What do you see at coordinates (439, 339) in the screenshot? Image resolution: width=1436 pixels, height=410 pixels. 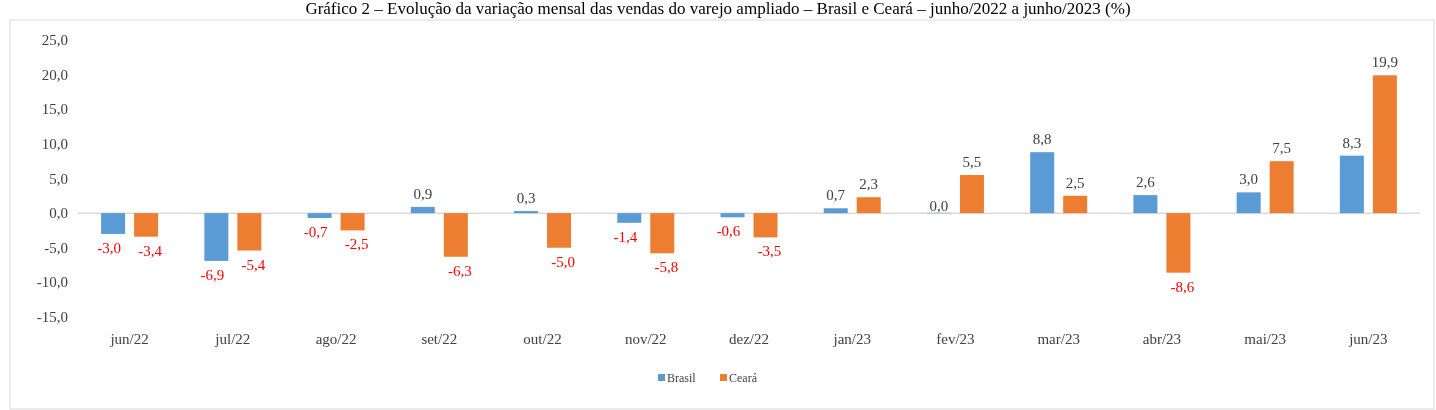 I see `x-tick-label: set/22` at bounding box center [439, 339].